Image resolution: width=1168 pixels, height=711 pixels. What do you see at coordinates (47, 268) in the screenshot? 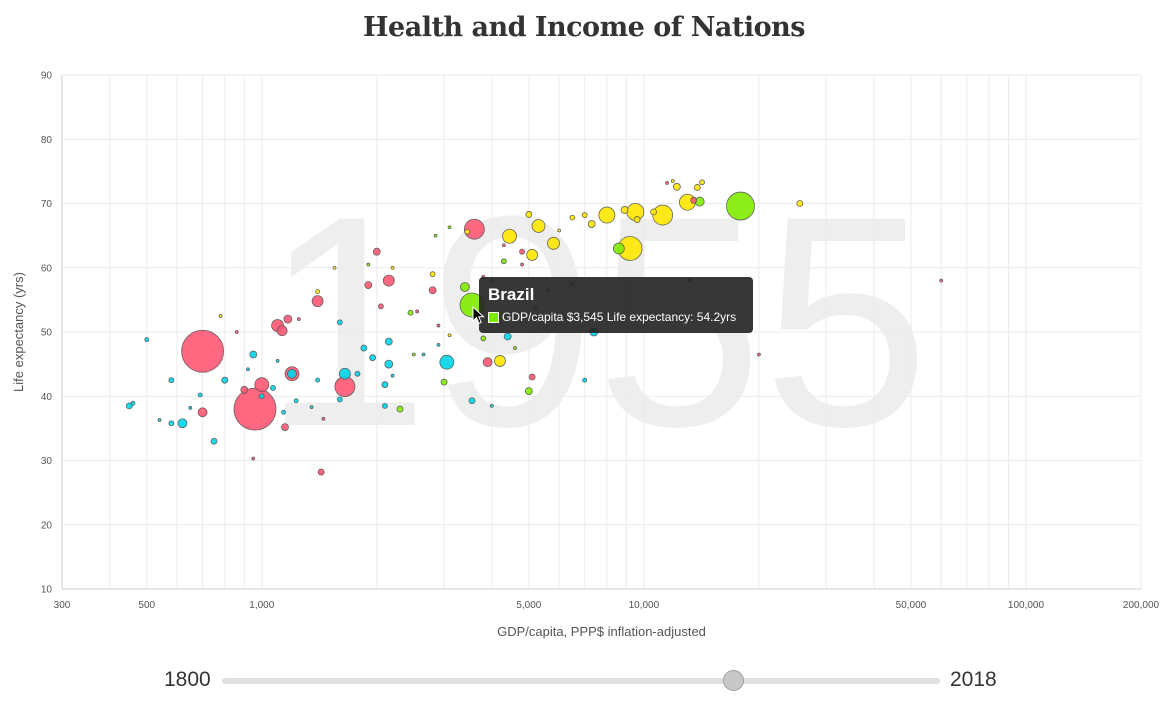
I see `y-tick-label: 60` at bounding box center [47, 268].